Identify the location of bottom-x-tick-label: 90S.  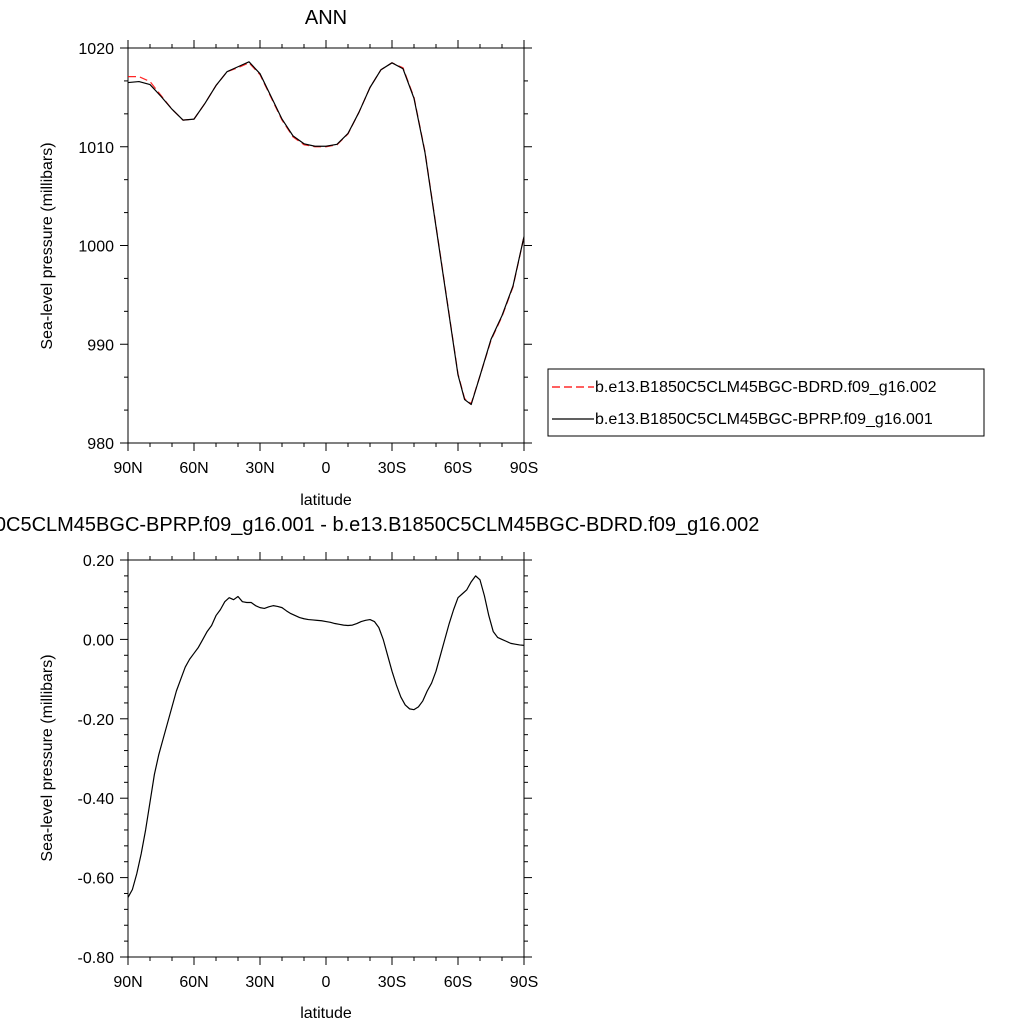
(524, 982).